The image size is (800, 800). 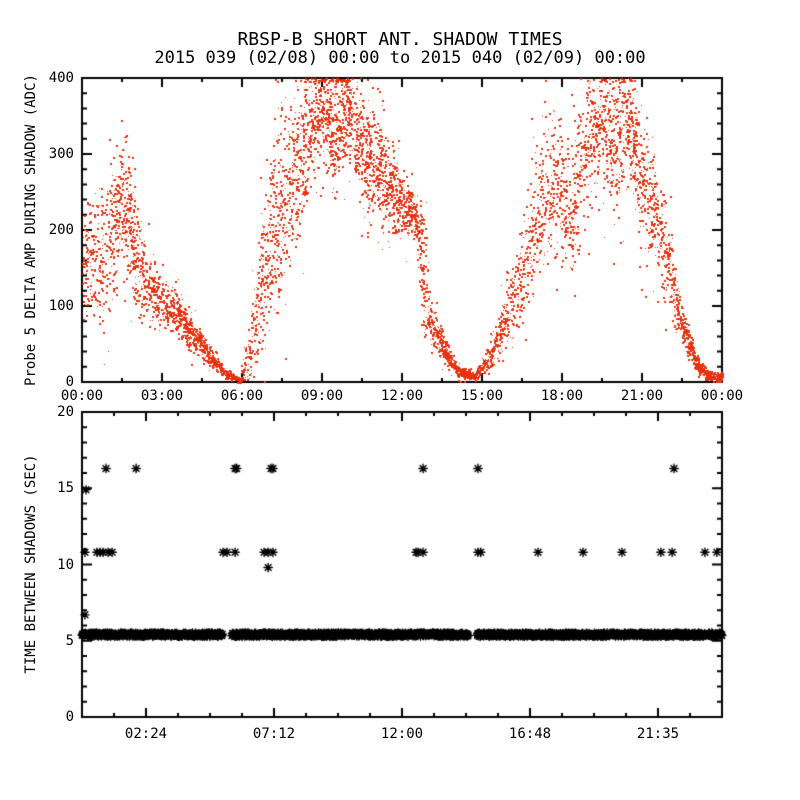 I want to click on top-x-tick-label: 03:00, so click(x=162, y=396).